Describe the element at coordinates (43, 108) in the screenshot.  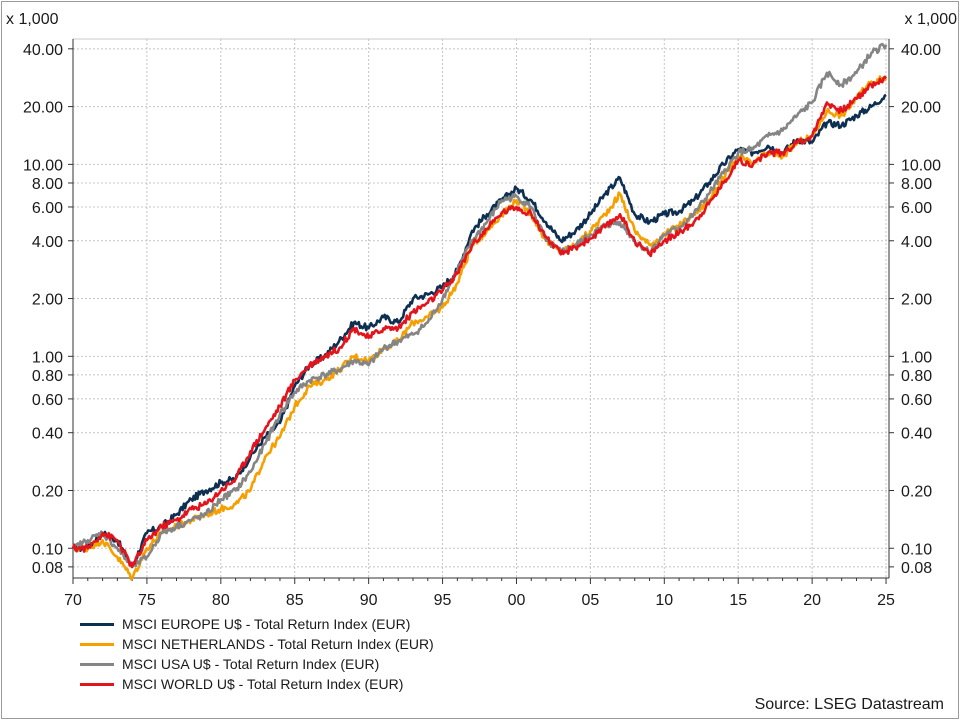
I see `y-tick-label-left: 20.00` at that location.